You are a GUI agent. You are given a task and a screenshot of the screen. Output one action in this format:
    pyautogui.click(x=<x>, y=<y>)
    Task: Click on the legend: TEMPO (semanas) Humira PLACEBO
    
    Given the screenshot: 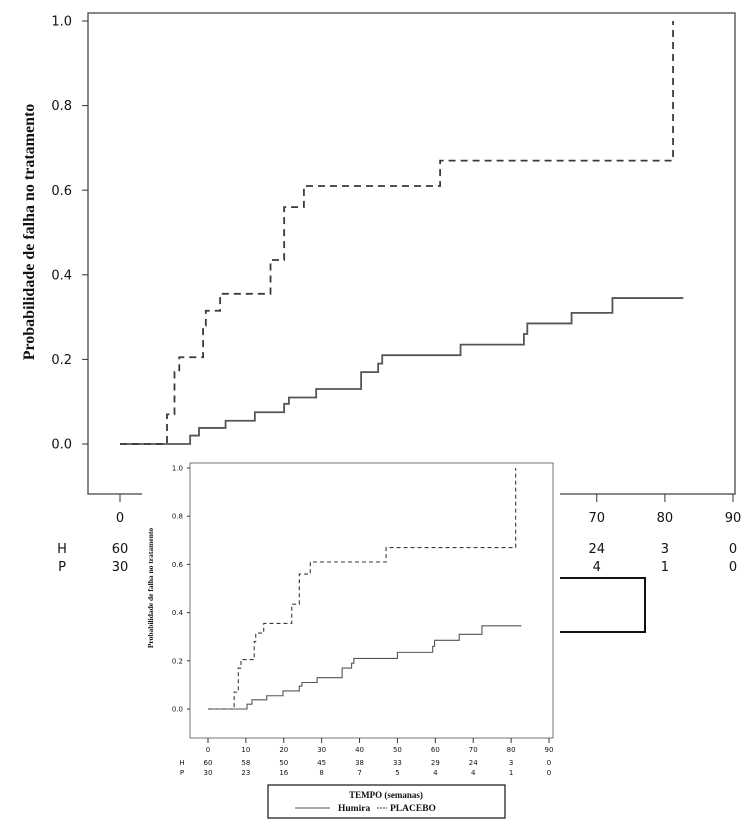 What is the action you would take?
    pyautogui.click(x=386, y=801)
    